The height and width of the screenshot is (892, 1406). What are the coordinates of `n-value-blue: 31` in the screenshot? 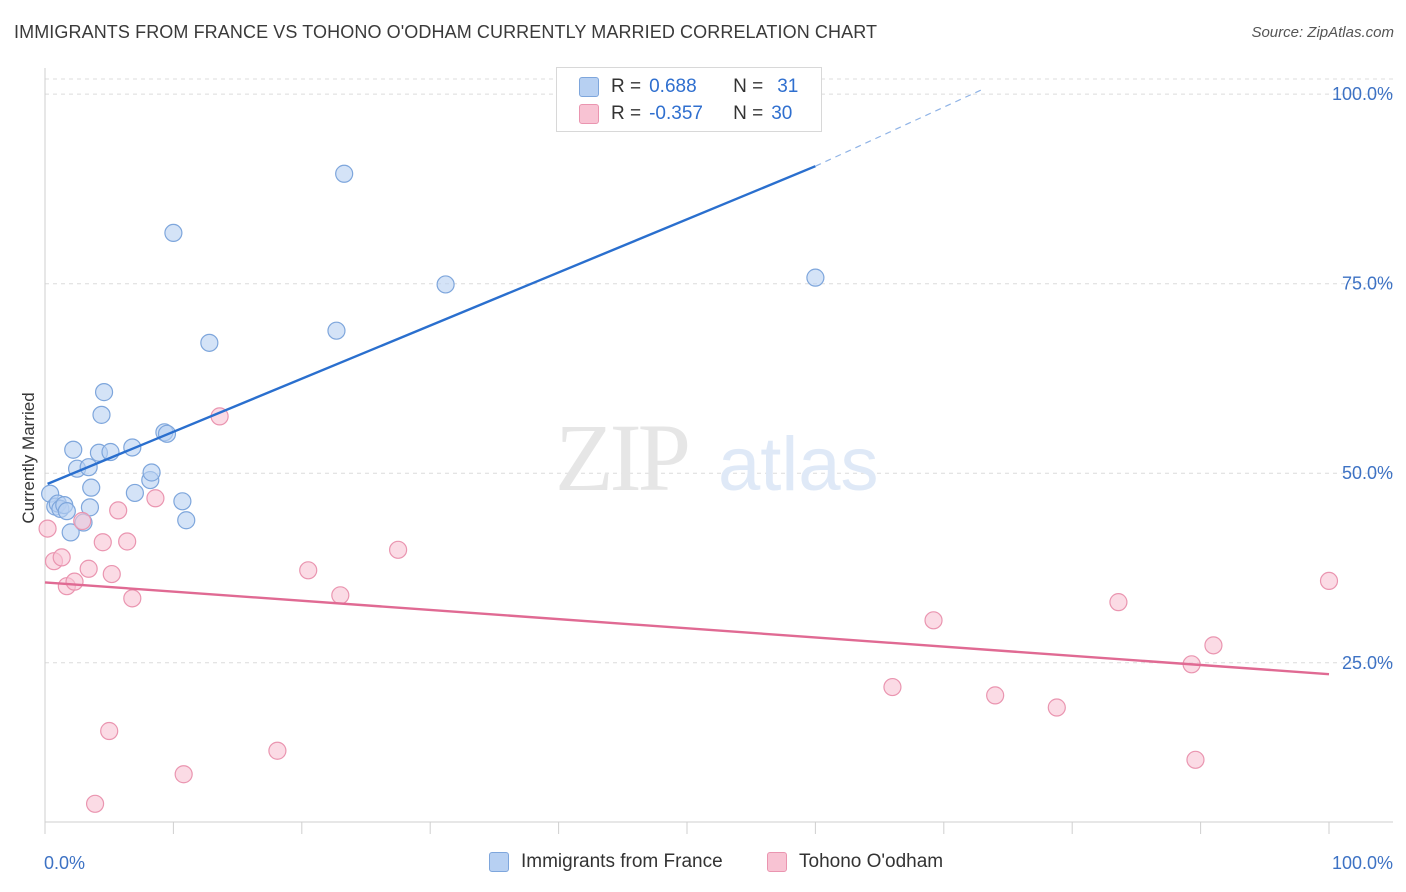 It's located at (788, 86).